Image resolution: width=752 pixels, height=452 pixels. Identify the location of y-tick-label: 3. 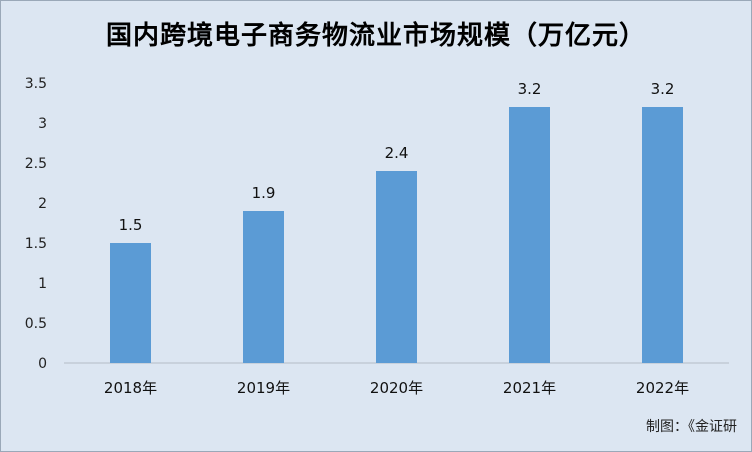
(42, 124).